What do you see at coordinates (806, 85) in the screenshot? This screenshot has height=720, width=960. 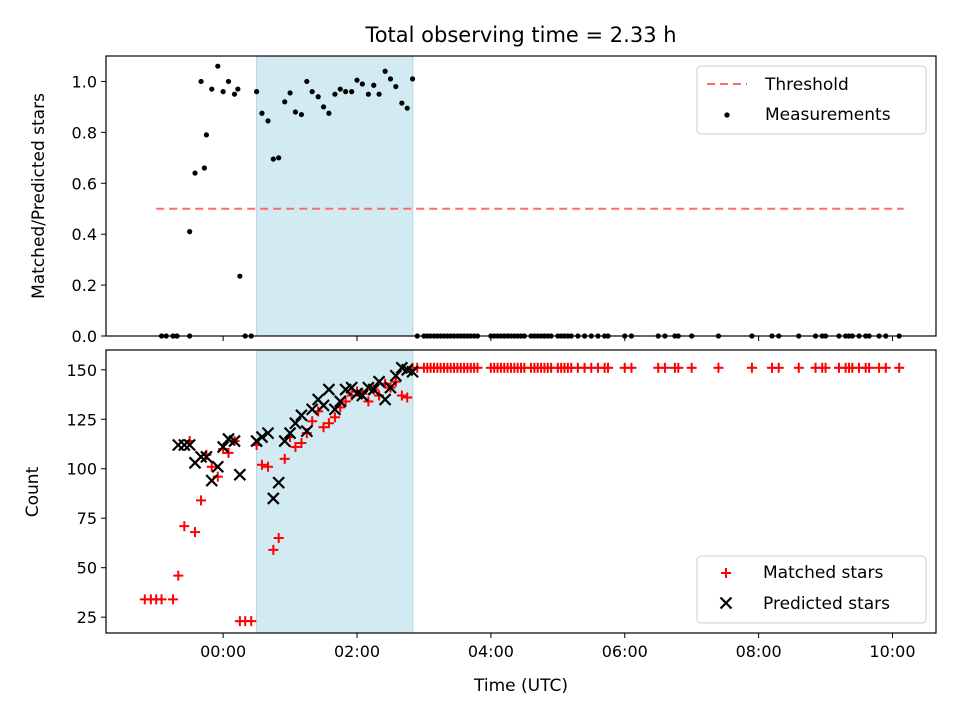 I see `legend-threshold-label: Threshold` at bounding box center [806, 85].